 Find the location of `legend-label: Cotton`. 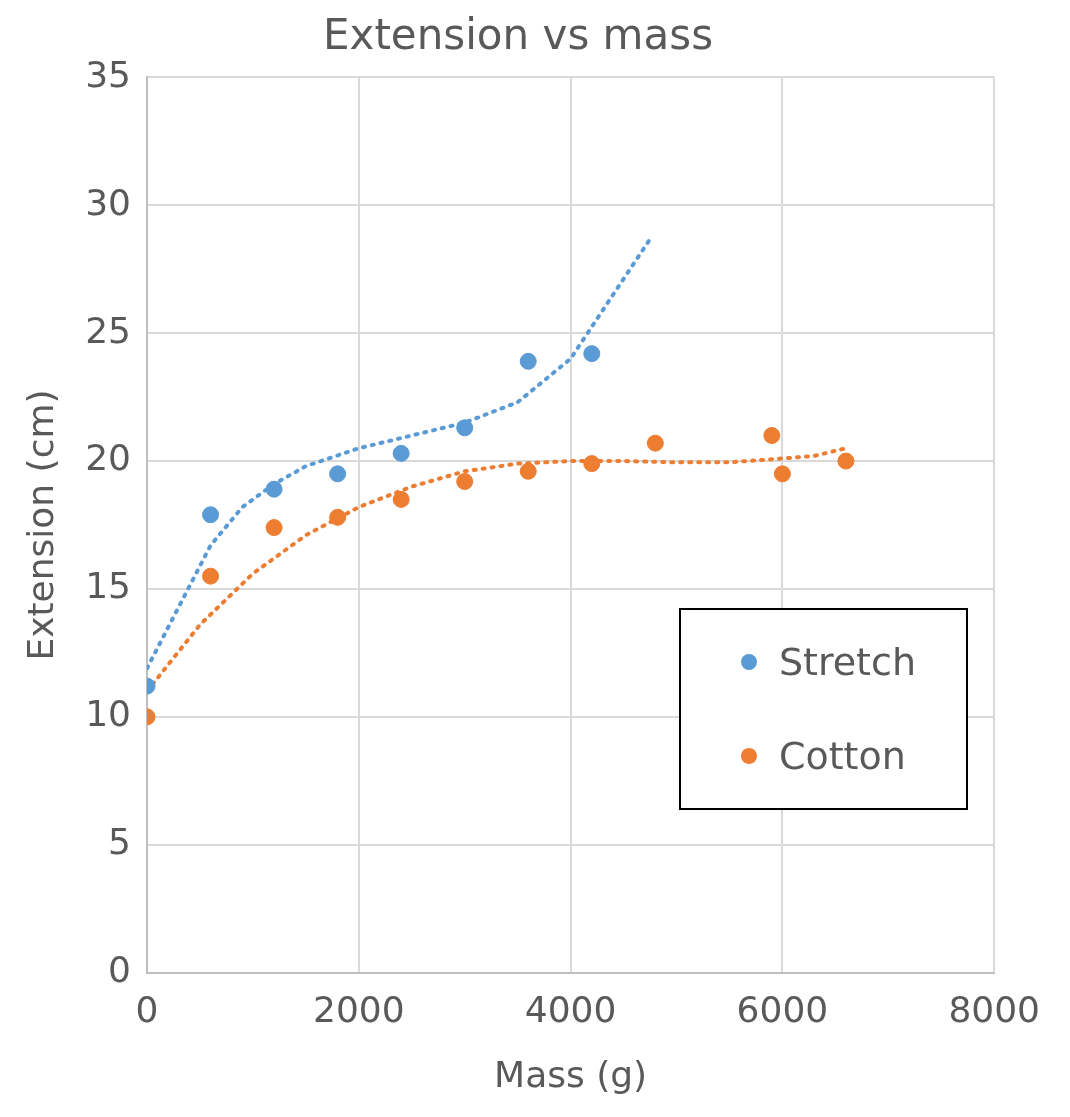

legend-label: Cotton is located at coordinates (842, 756).